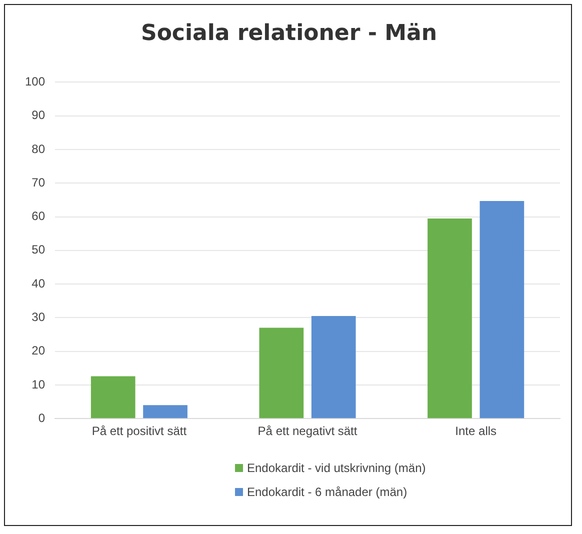 This screenshot has height=534, width=582. What do you see at coordinates (42, 417) in the screenshot?
I see `y-tick-label: 0` at bounding box center [42, 417].